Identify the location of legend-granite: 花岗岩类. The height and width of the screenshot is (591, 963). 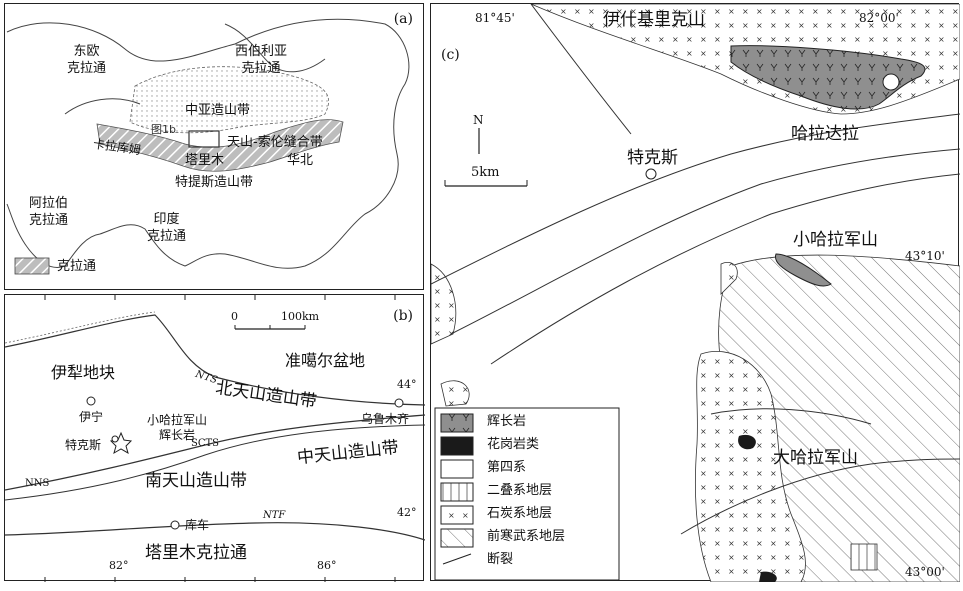
(513, 444).